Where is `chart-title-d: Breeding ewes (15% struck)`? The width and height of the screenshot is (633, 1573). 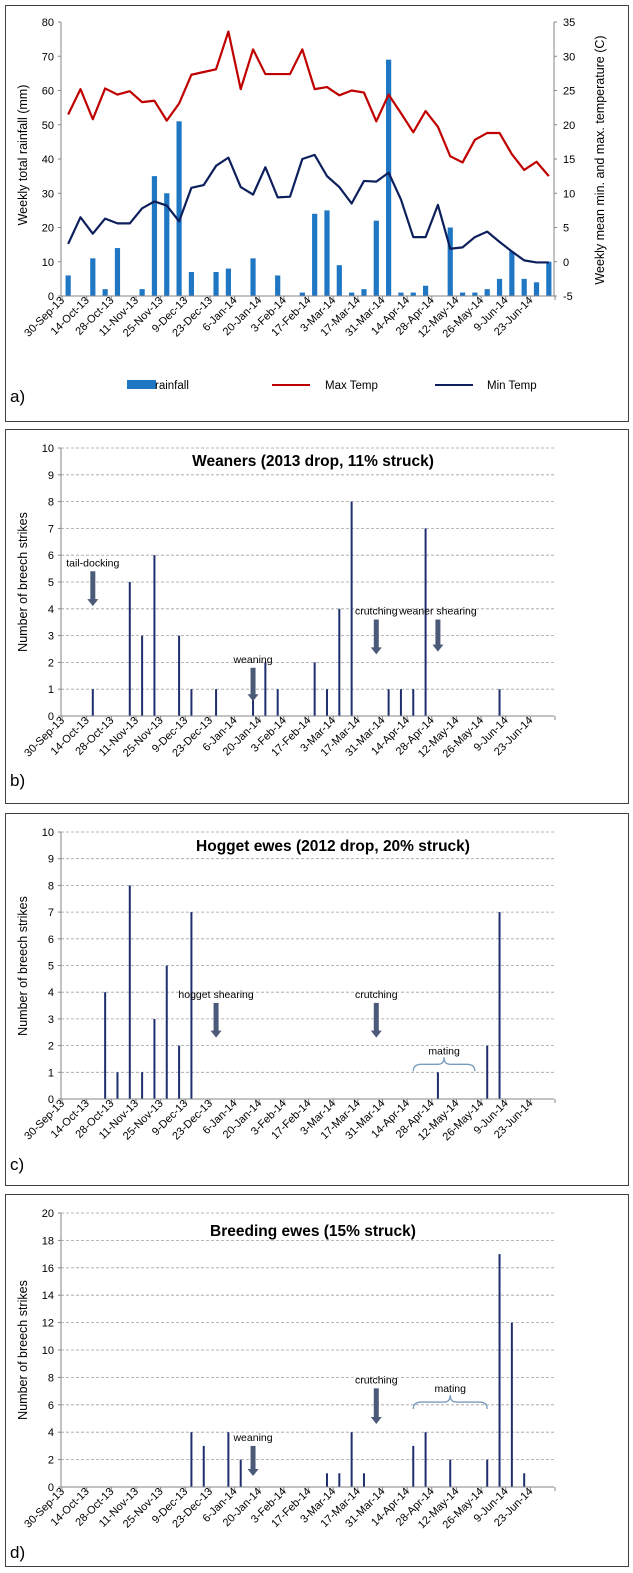
chart-title-d: Breeding ewes (15% struck) is located at coordinates (313, 1231).